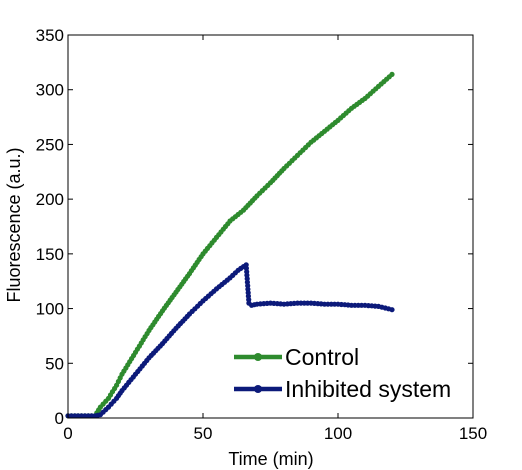  What do you see at coordinates (270, 459) in the screenshot?
I see `x-axis-label: Time (min)` at bounding box center [270, 459].